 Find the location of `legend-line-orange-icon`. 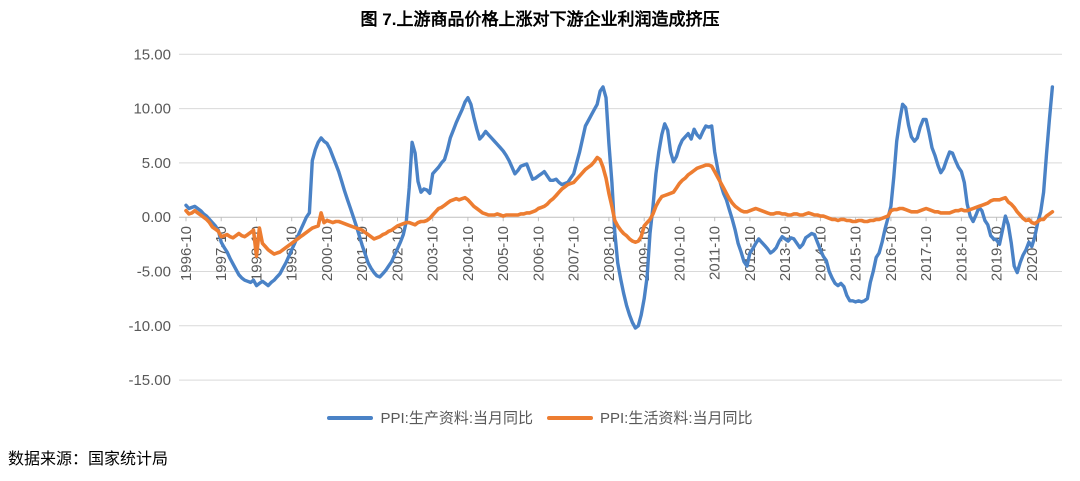

legend-line-orange-icon is located at coordinates (570, 417).